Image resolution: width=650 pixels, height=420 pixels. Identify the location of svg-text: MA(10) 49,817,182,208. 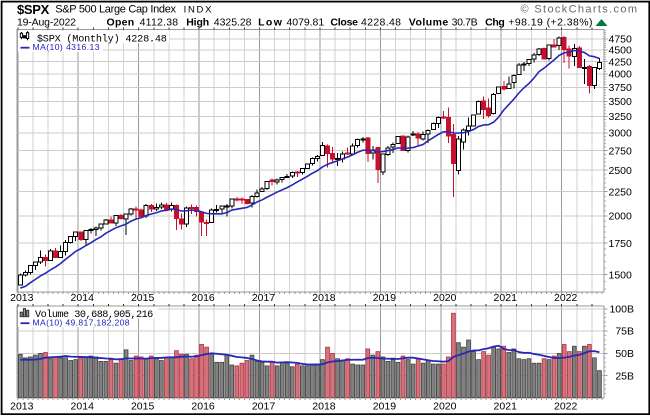
(81, 323).